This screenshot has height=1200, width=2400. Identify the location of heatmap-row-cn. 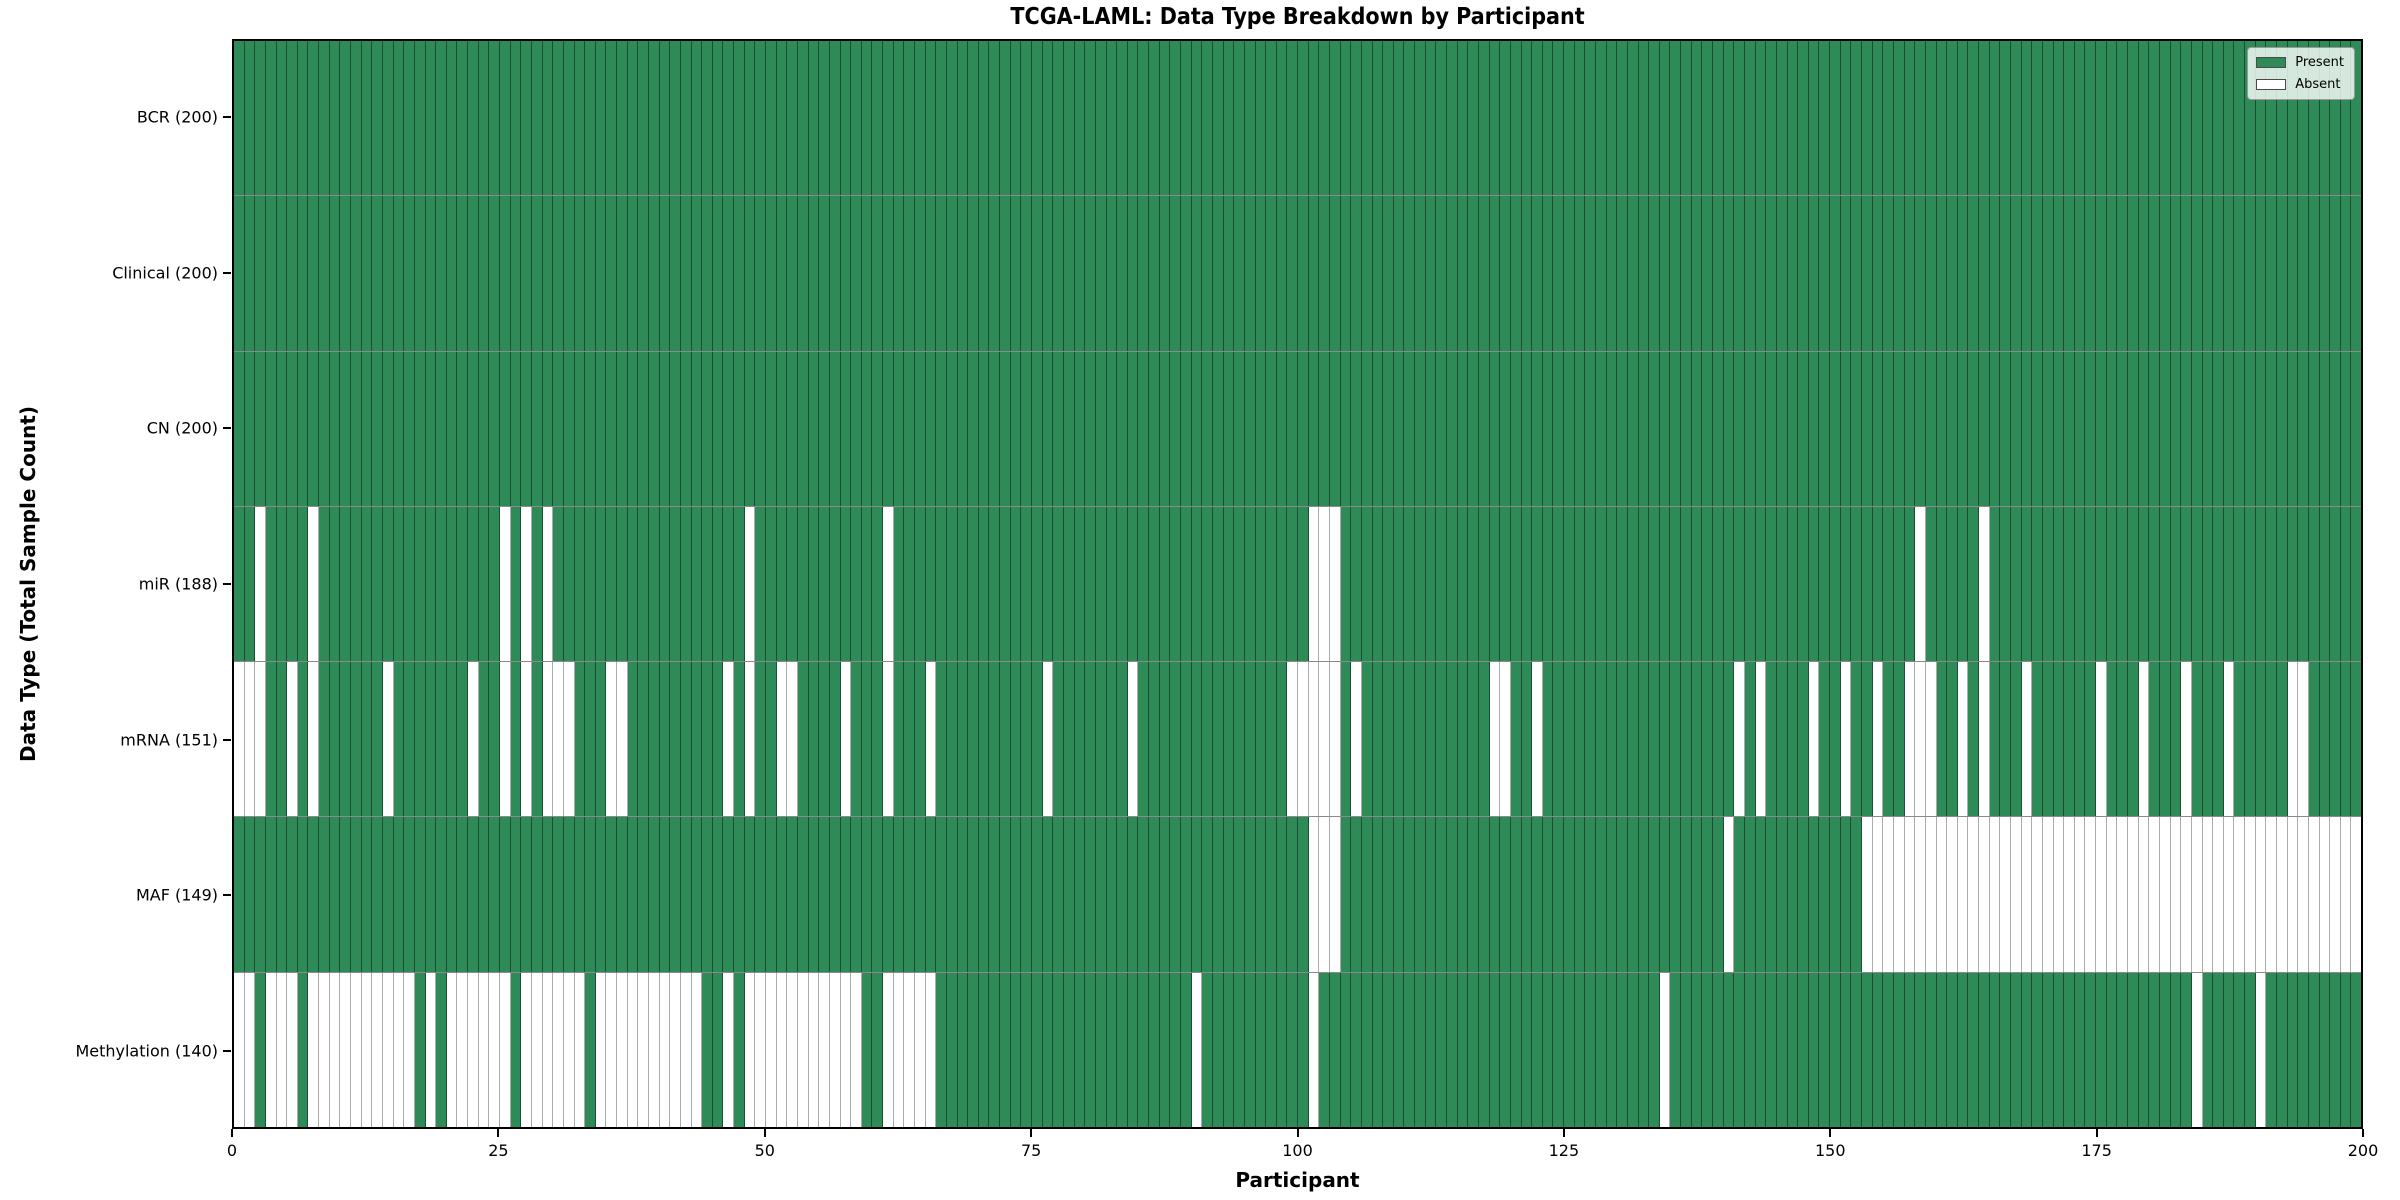
(1298, 429).